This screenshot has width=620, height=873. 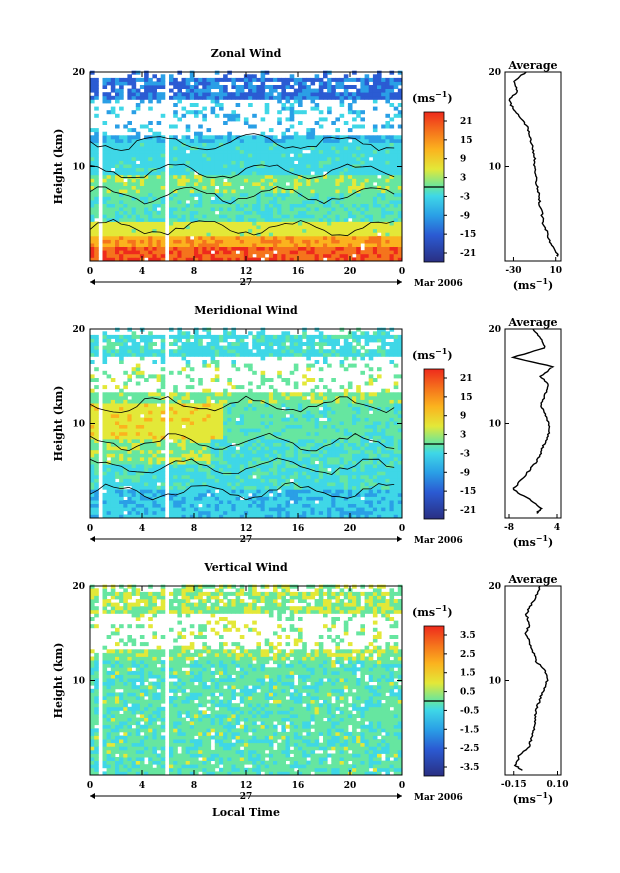 What do you see at coordinates (242, 142) in the screenshot?
I see `contour-line` at bounding box center [242, 142].